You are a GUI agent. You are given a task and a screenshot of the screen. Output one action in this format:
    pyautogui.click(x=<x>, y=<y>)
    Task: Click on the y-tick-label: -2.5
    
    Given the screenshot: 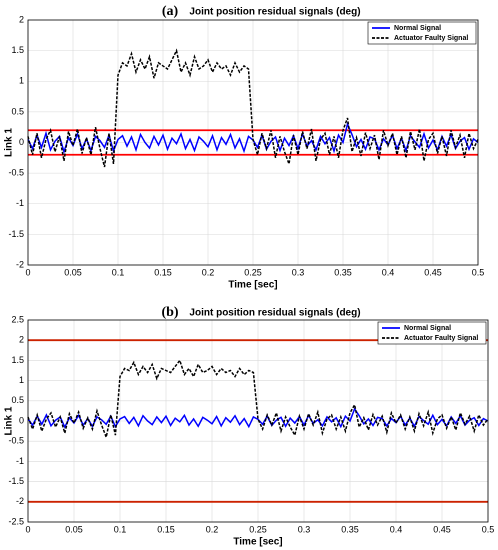 What is the action you would take?
    pyautogui.click(x=16, y=521)
    